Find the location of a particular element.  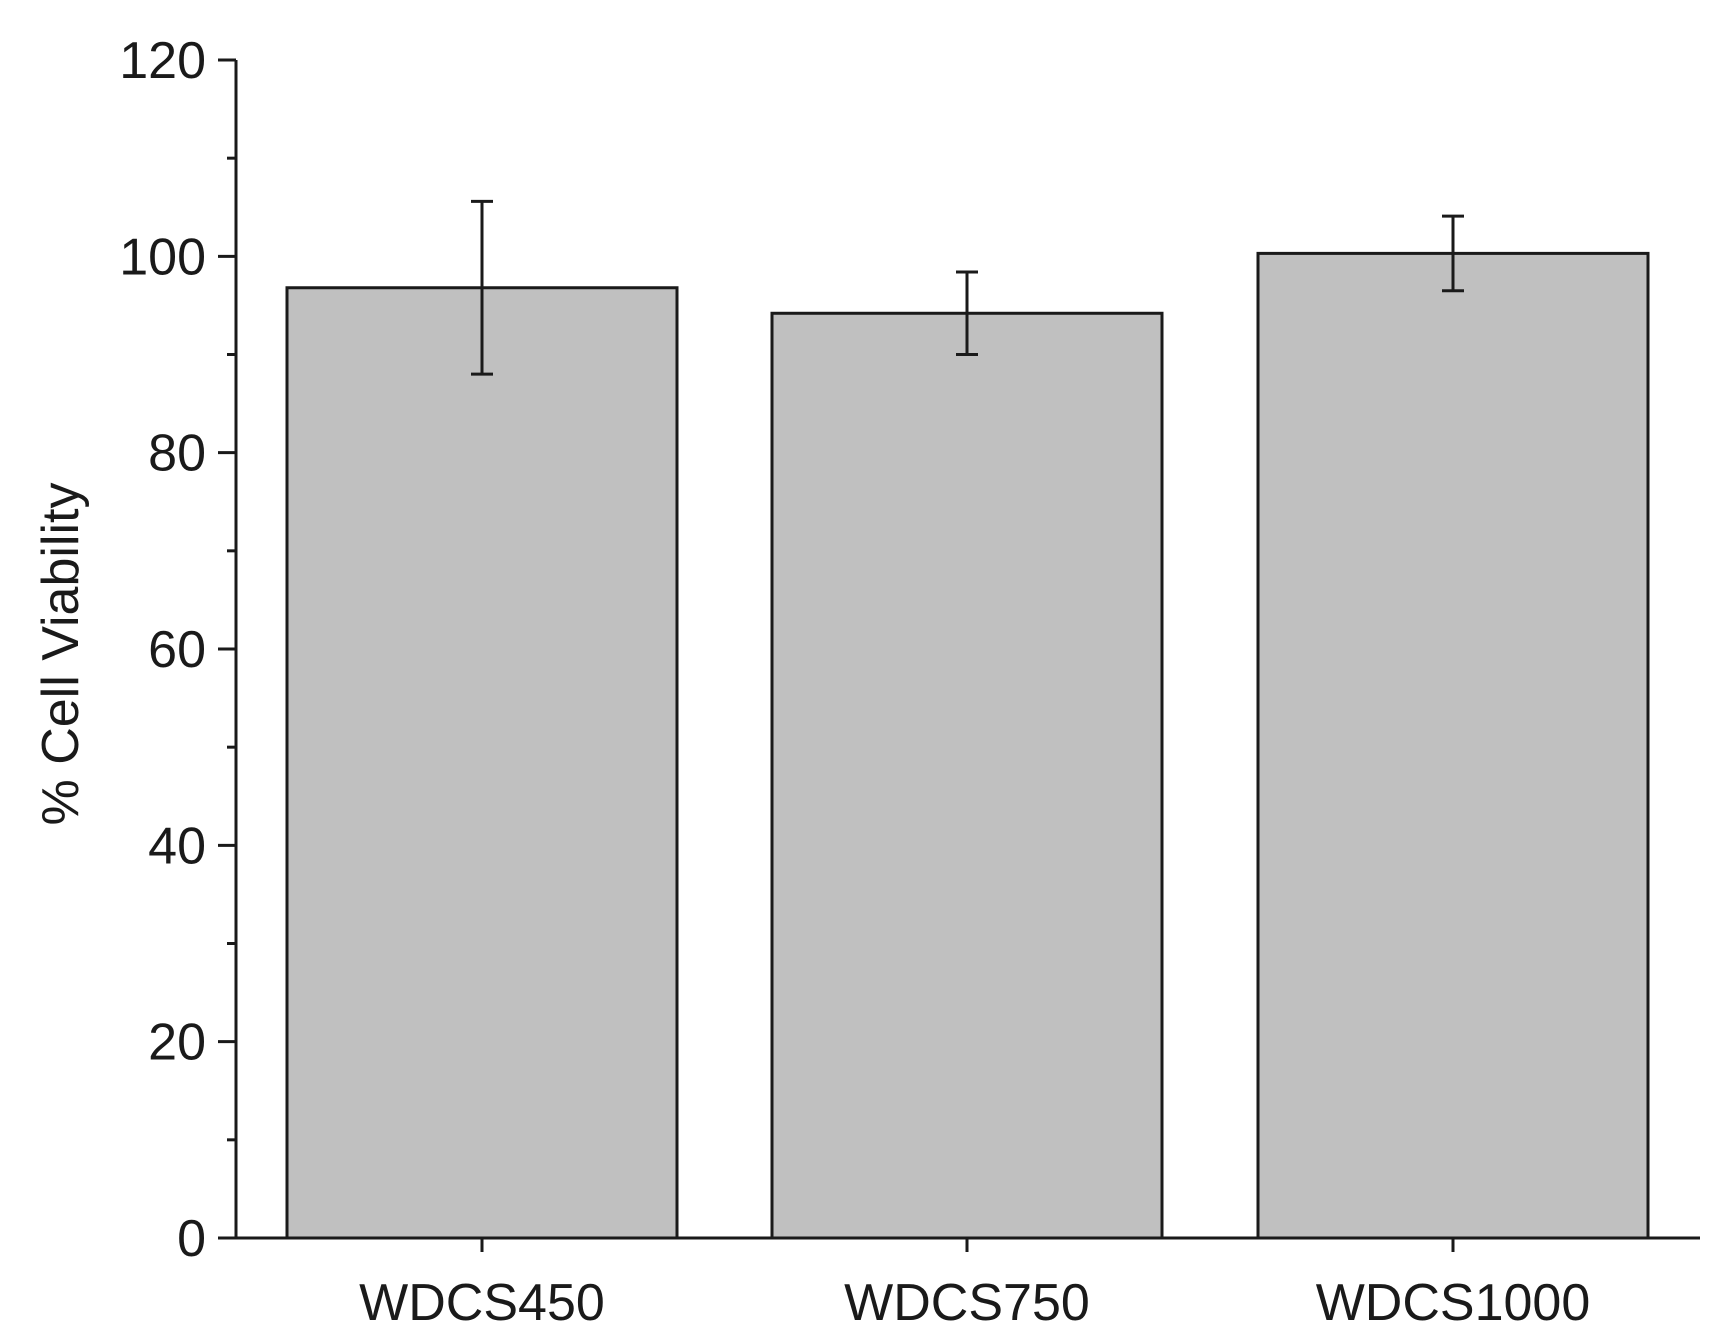

y-tick-label: 120 is located at coordinates (162, 61).